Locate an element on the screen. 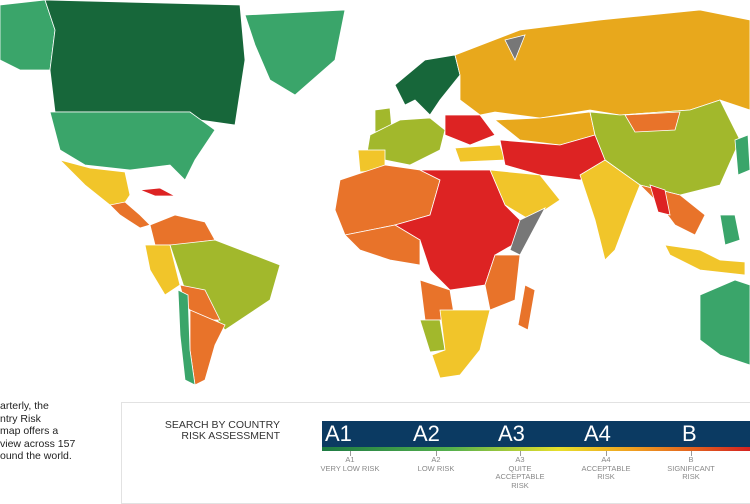 The height and width of the screenshot is (504, 750). country-usa is located at coordinates (132, 146).